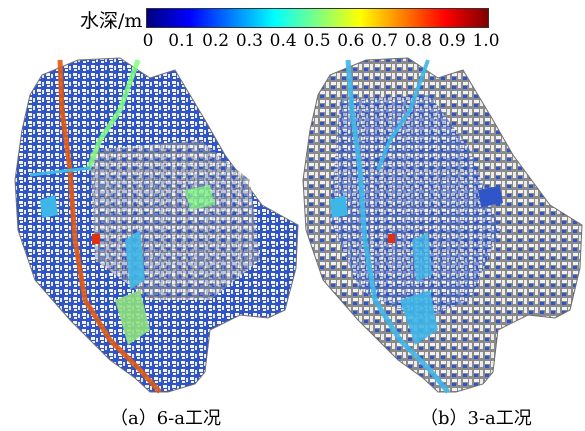  Describe the element at coordinates (317, 18) in the screenshot. I see `depth-colorbar` at that location.